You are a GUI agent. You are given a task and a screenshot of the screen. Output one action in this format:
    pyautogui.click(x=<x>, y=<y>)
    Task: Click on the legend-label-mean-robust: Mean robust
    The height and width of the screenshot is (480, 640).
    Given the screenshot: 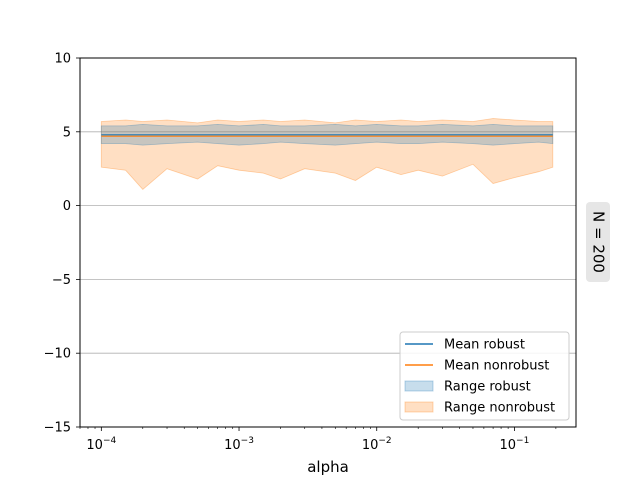 What is the action you would take?
    pyautogui.click(x=484, y=345)
    